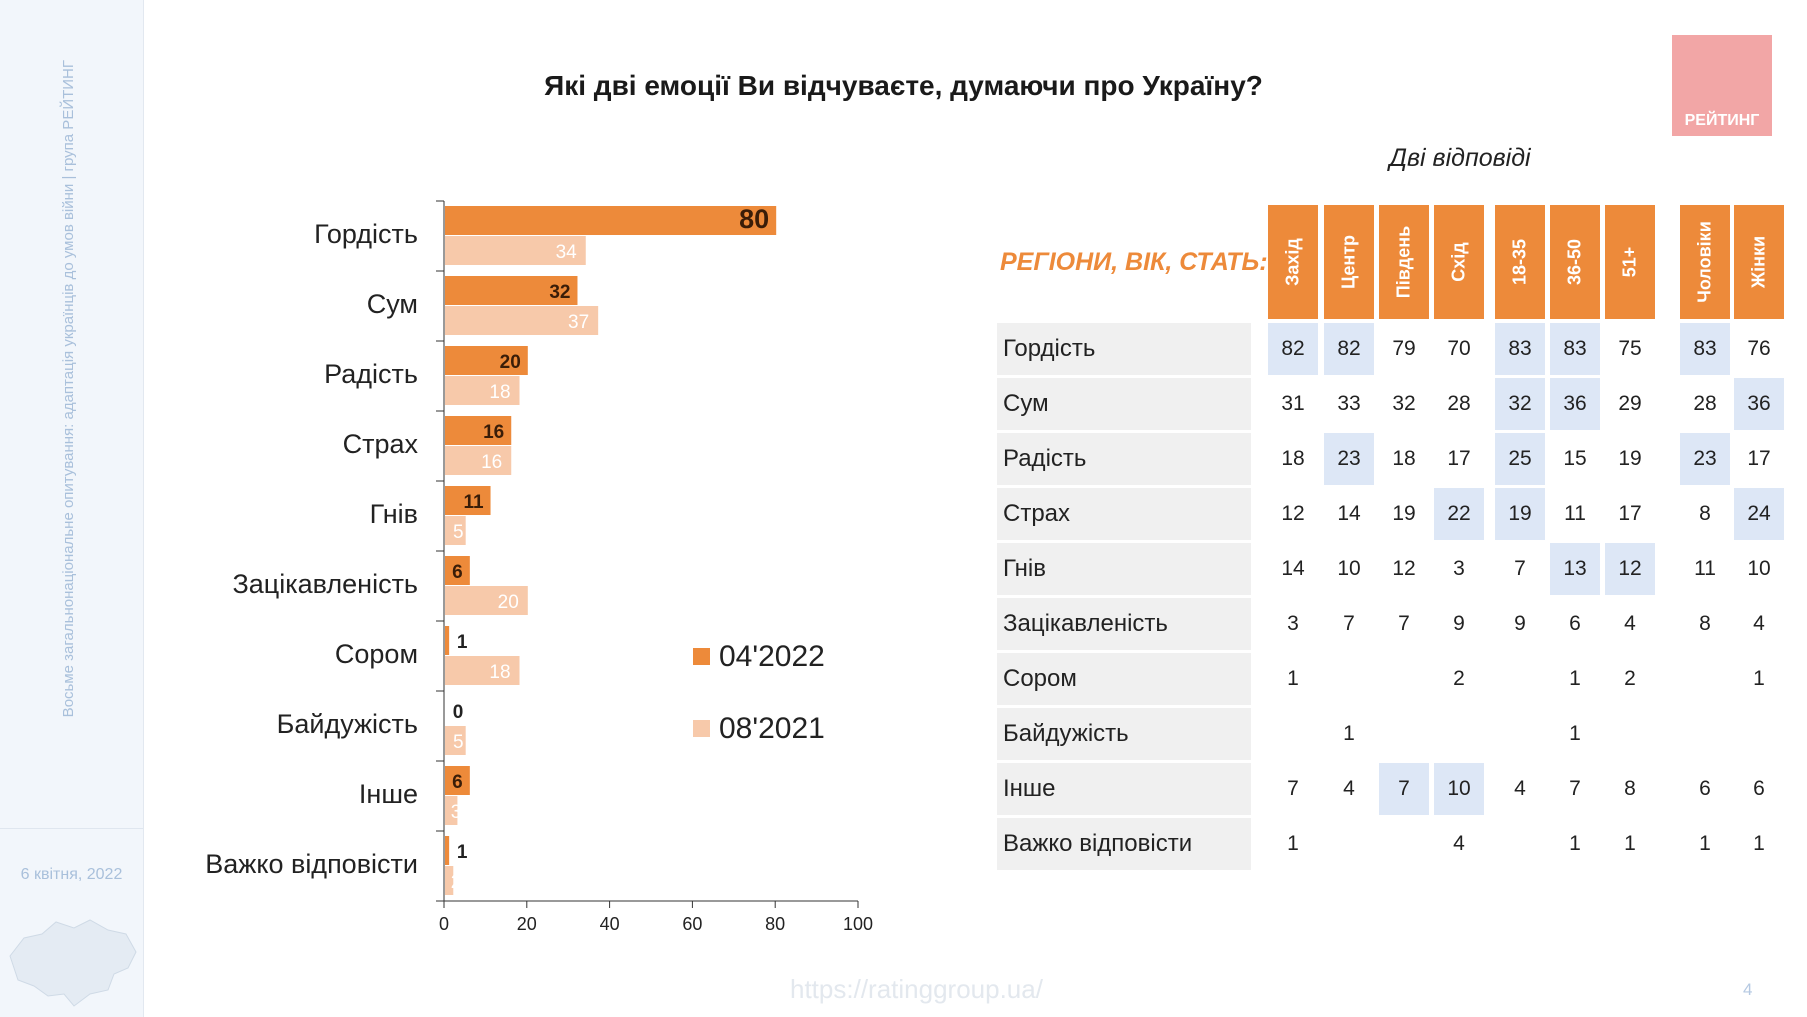  I want to click on column-header: 36-50, so click(1575, 262).